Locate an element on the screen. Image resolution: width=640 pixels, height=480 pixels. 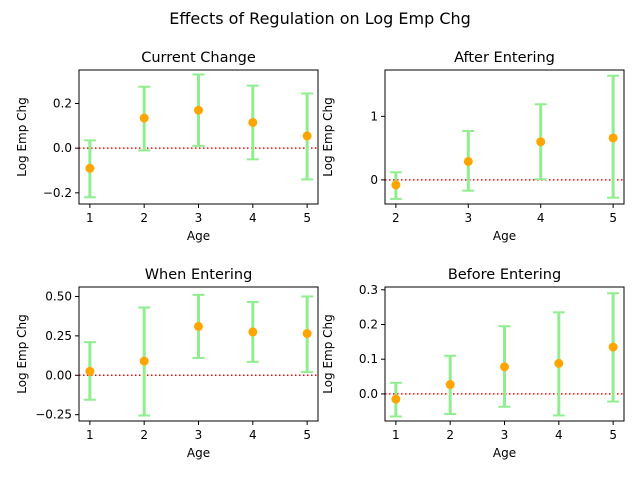
y-tick-label: 0.25 is located at coordinates (58, 336).